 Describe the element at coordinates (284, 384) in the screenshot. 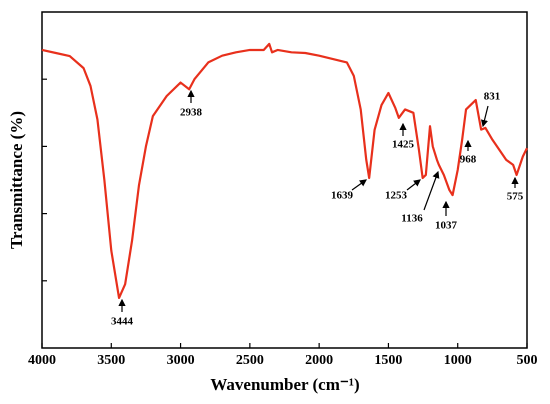

I see `x-axis-label: Wavenumber (cm⁻¹)` at that location.